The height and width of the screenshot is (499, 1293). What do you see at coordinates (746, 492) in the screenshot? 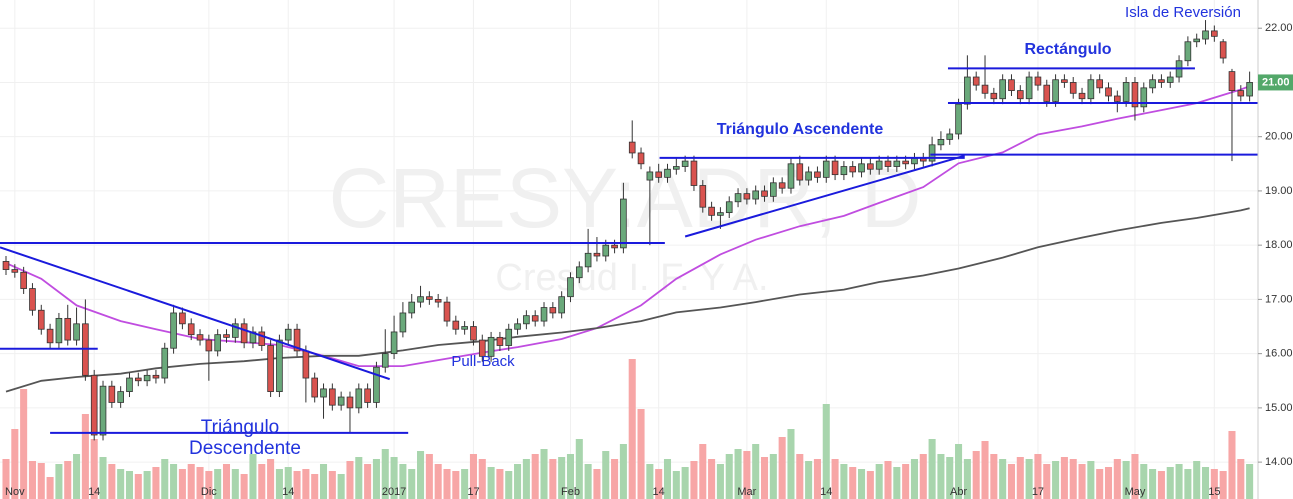
I see `x-tick-label: Mar` at bounding box center [746, 492].